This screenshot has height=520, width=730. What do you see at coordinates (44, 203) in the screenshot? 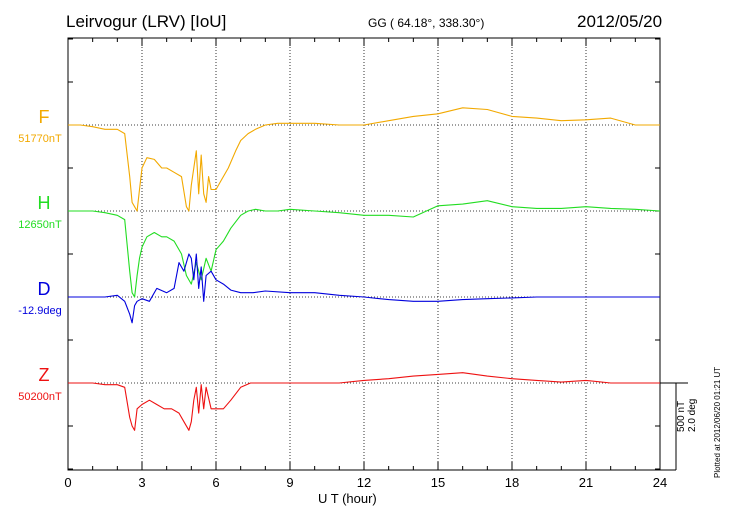
I see `component-label-h: H` at bounding box center [44, 203].